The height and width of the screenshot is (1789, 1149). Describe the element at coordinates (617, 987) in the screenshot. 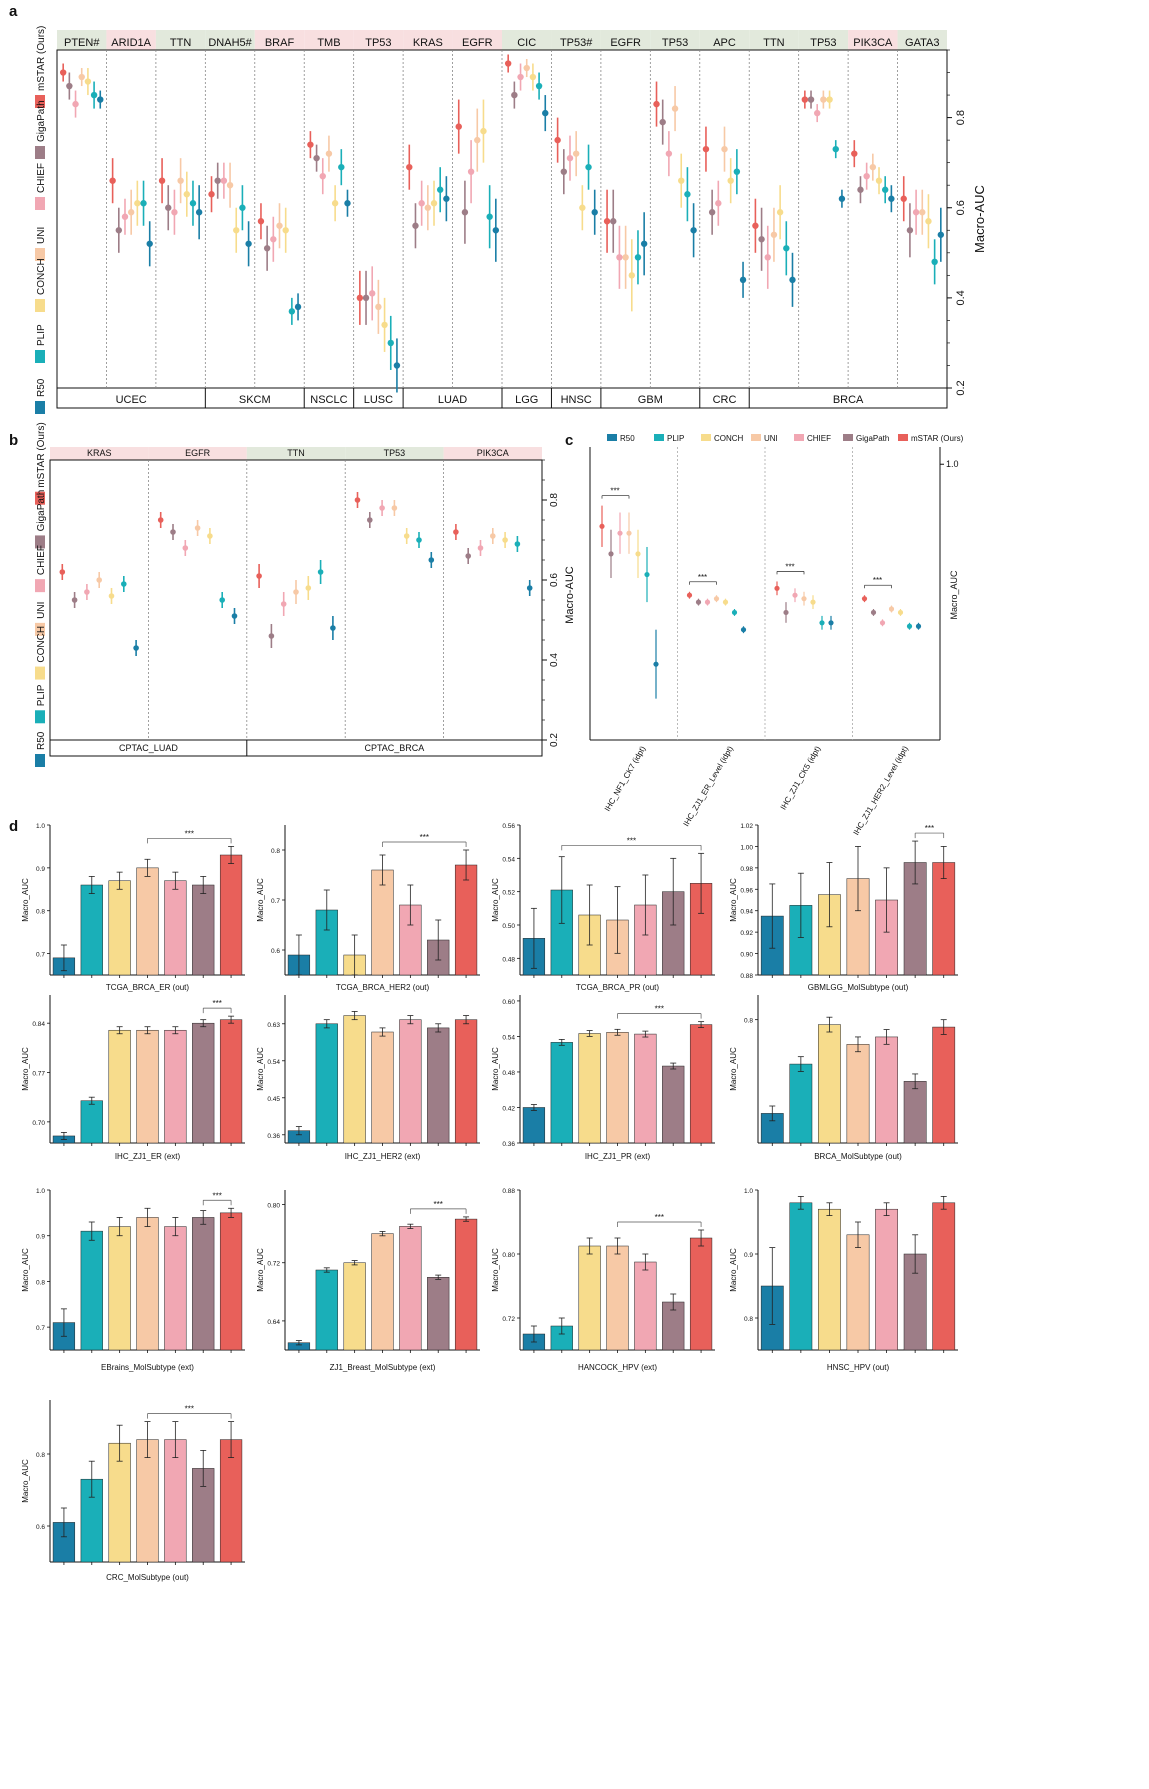

I see `subplot-title: TCGA_BRCA_PR (out)` at that location.